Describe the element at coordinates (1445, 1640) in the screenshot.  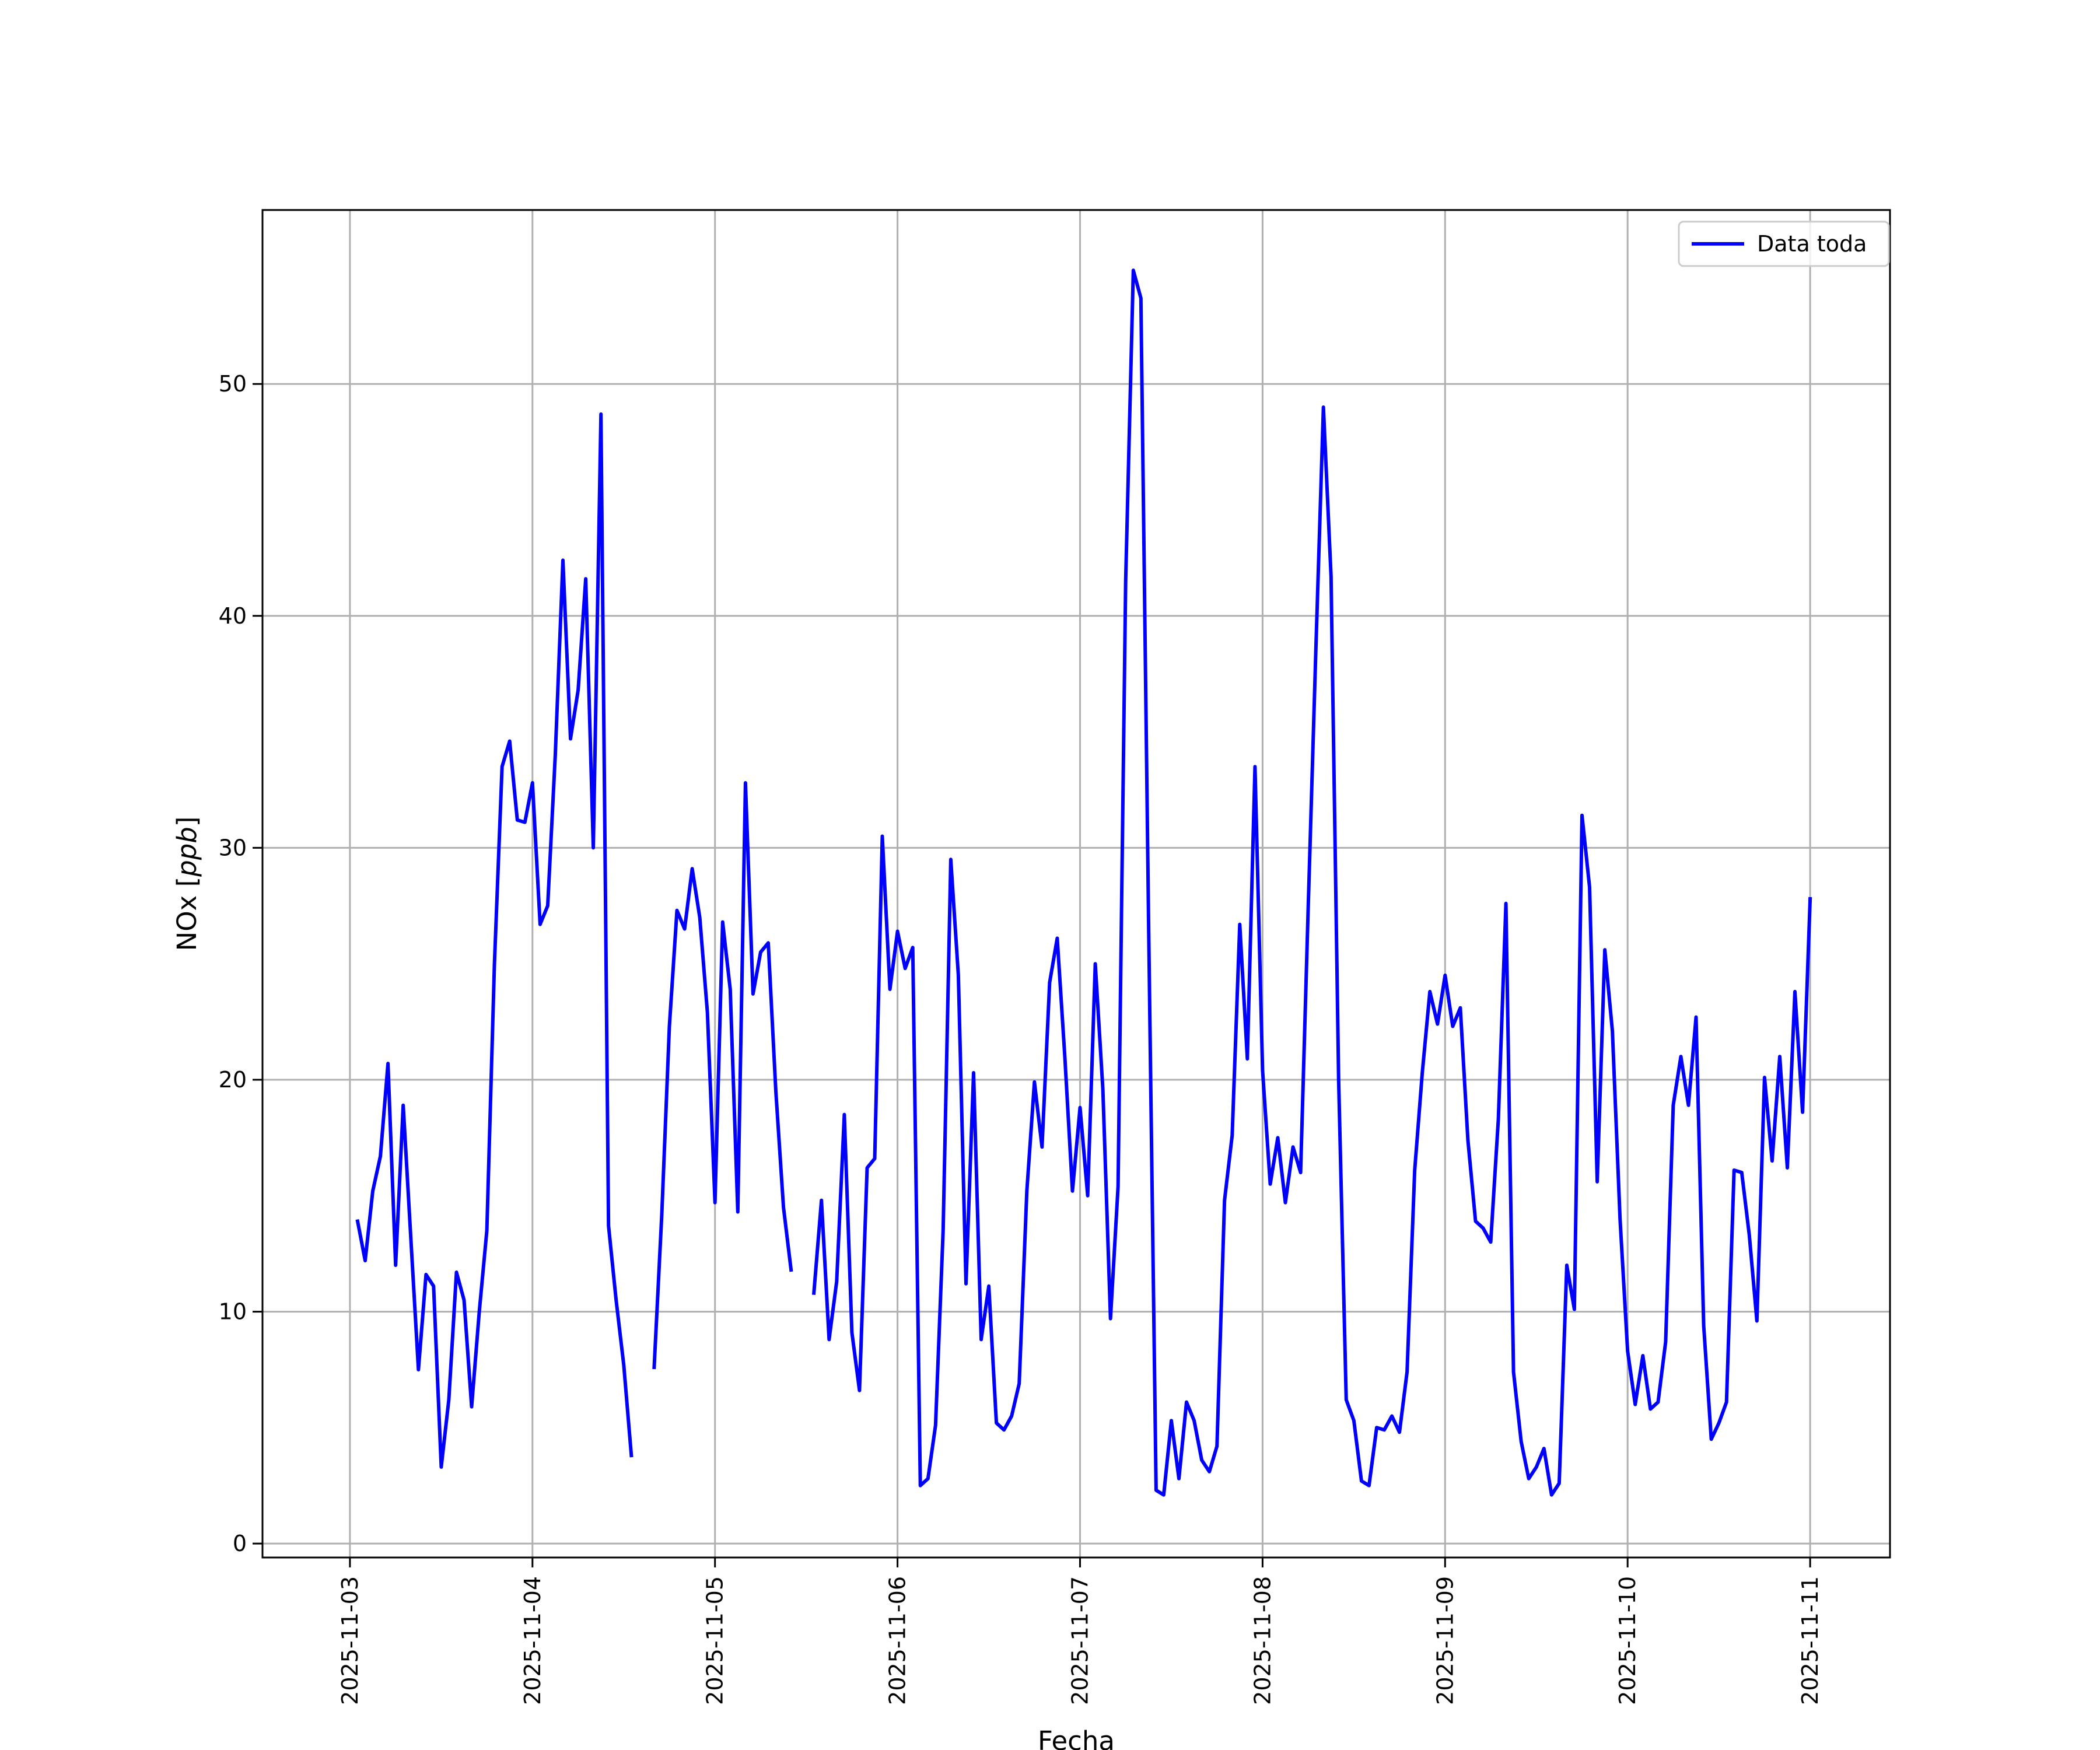
I see `x-tick-label: 2025-11-09` at that location.